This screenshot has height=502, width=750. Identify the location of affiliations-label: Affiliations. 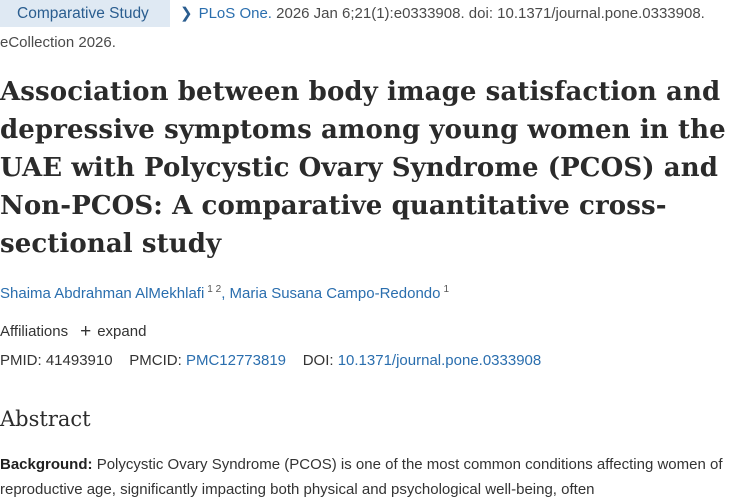
(34, 331).